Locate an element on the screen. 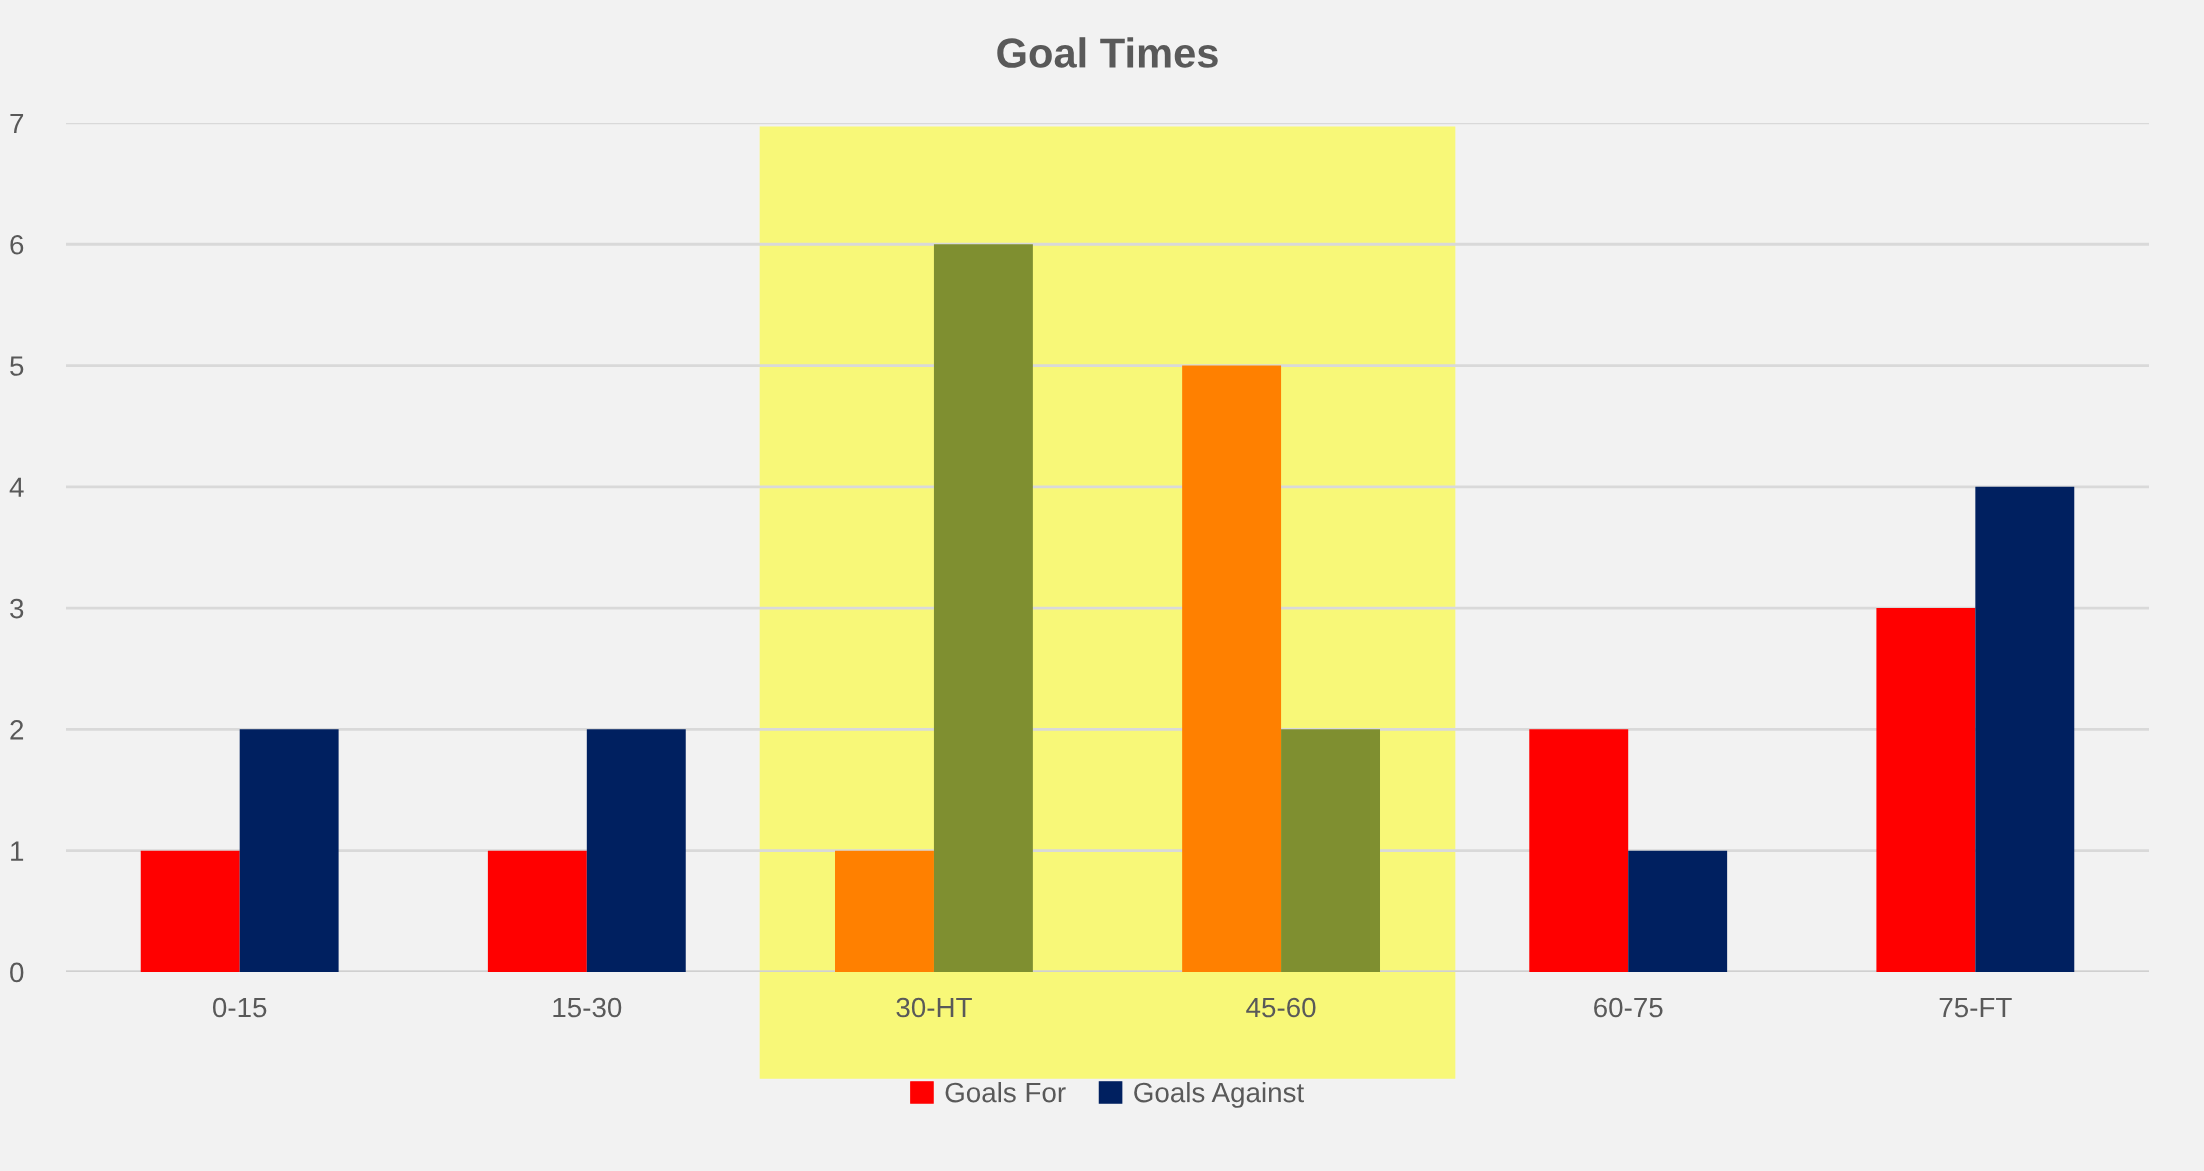 Image resolution: width=2204 pixels, height=1171 pixels. y-tick-label: 4 is located at coordinates (16, 487).